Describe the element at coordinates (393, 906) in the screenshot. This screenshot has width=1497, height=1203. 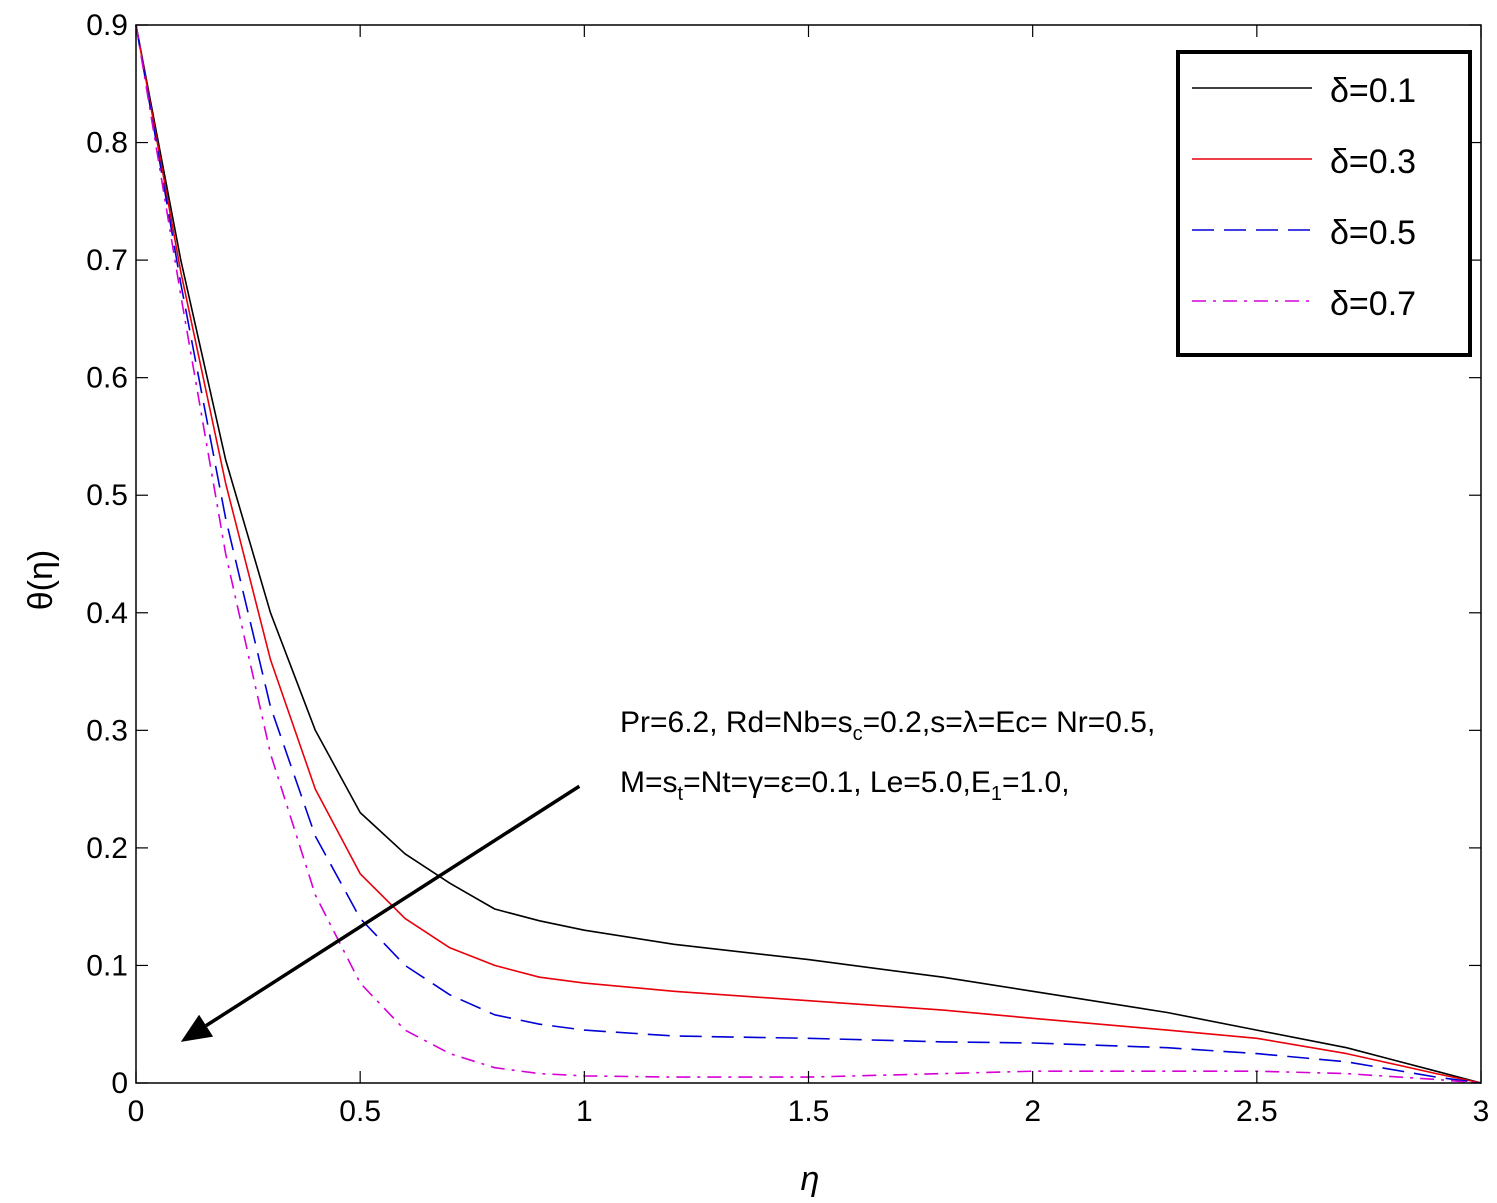
I see `annotation-arrow-line` at that location.